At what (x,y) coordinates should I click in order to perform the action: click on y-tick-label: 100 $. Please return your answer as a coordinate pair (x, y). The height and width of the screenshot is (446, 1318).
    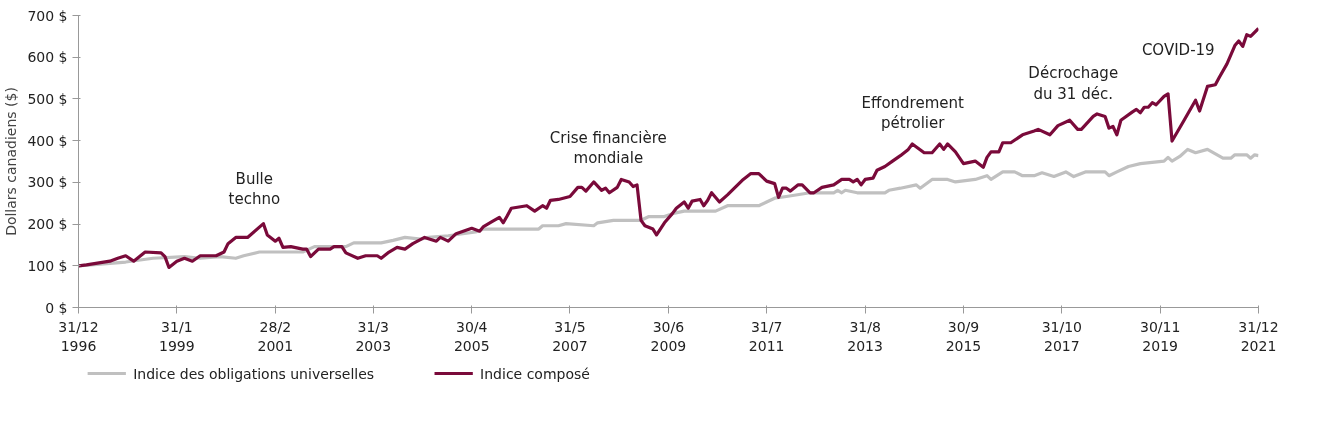
    Looking at the image, I should click on (47, 265).